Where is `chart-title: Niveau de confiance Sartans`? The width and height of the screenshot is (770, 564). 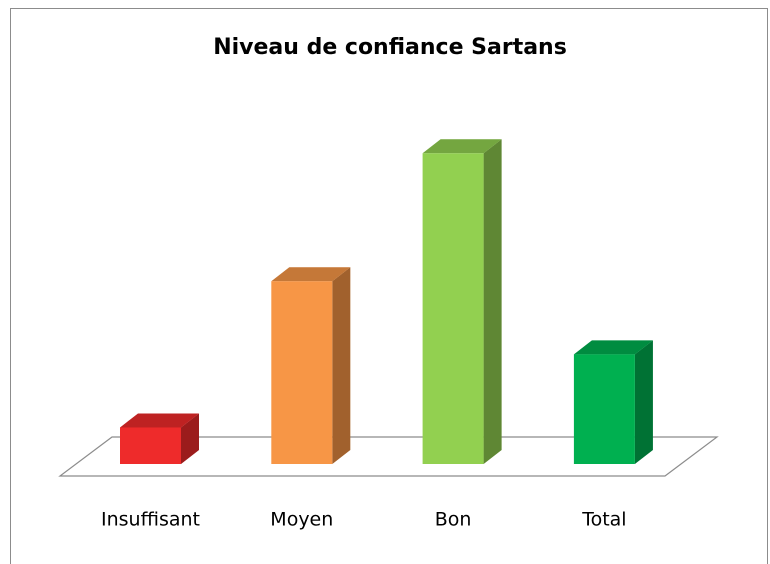
chart-title: Niveau de confiance Sartans is located at coordinates (390, 47).